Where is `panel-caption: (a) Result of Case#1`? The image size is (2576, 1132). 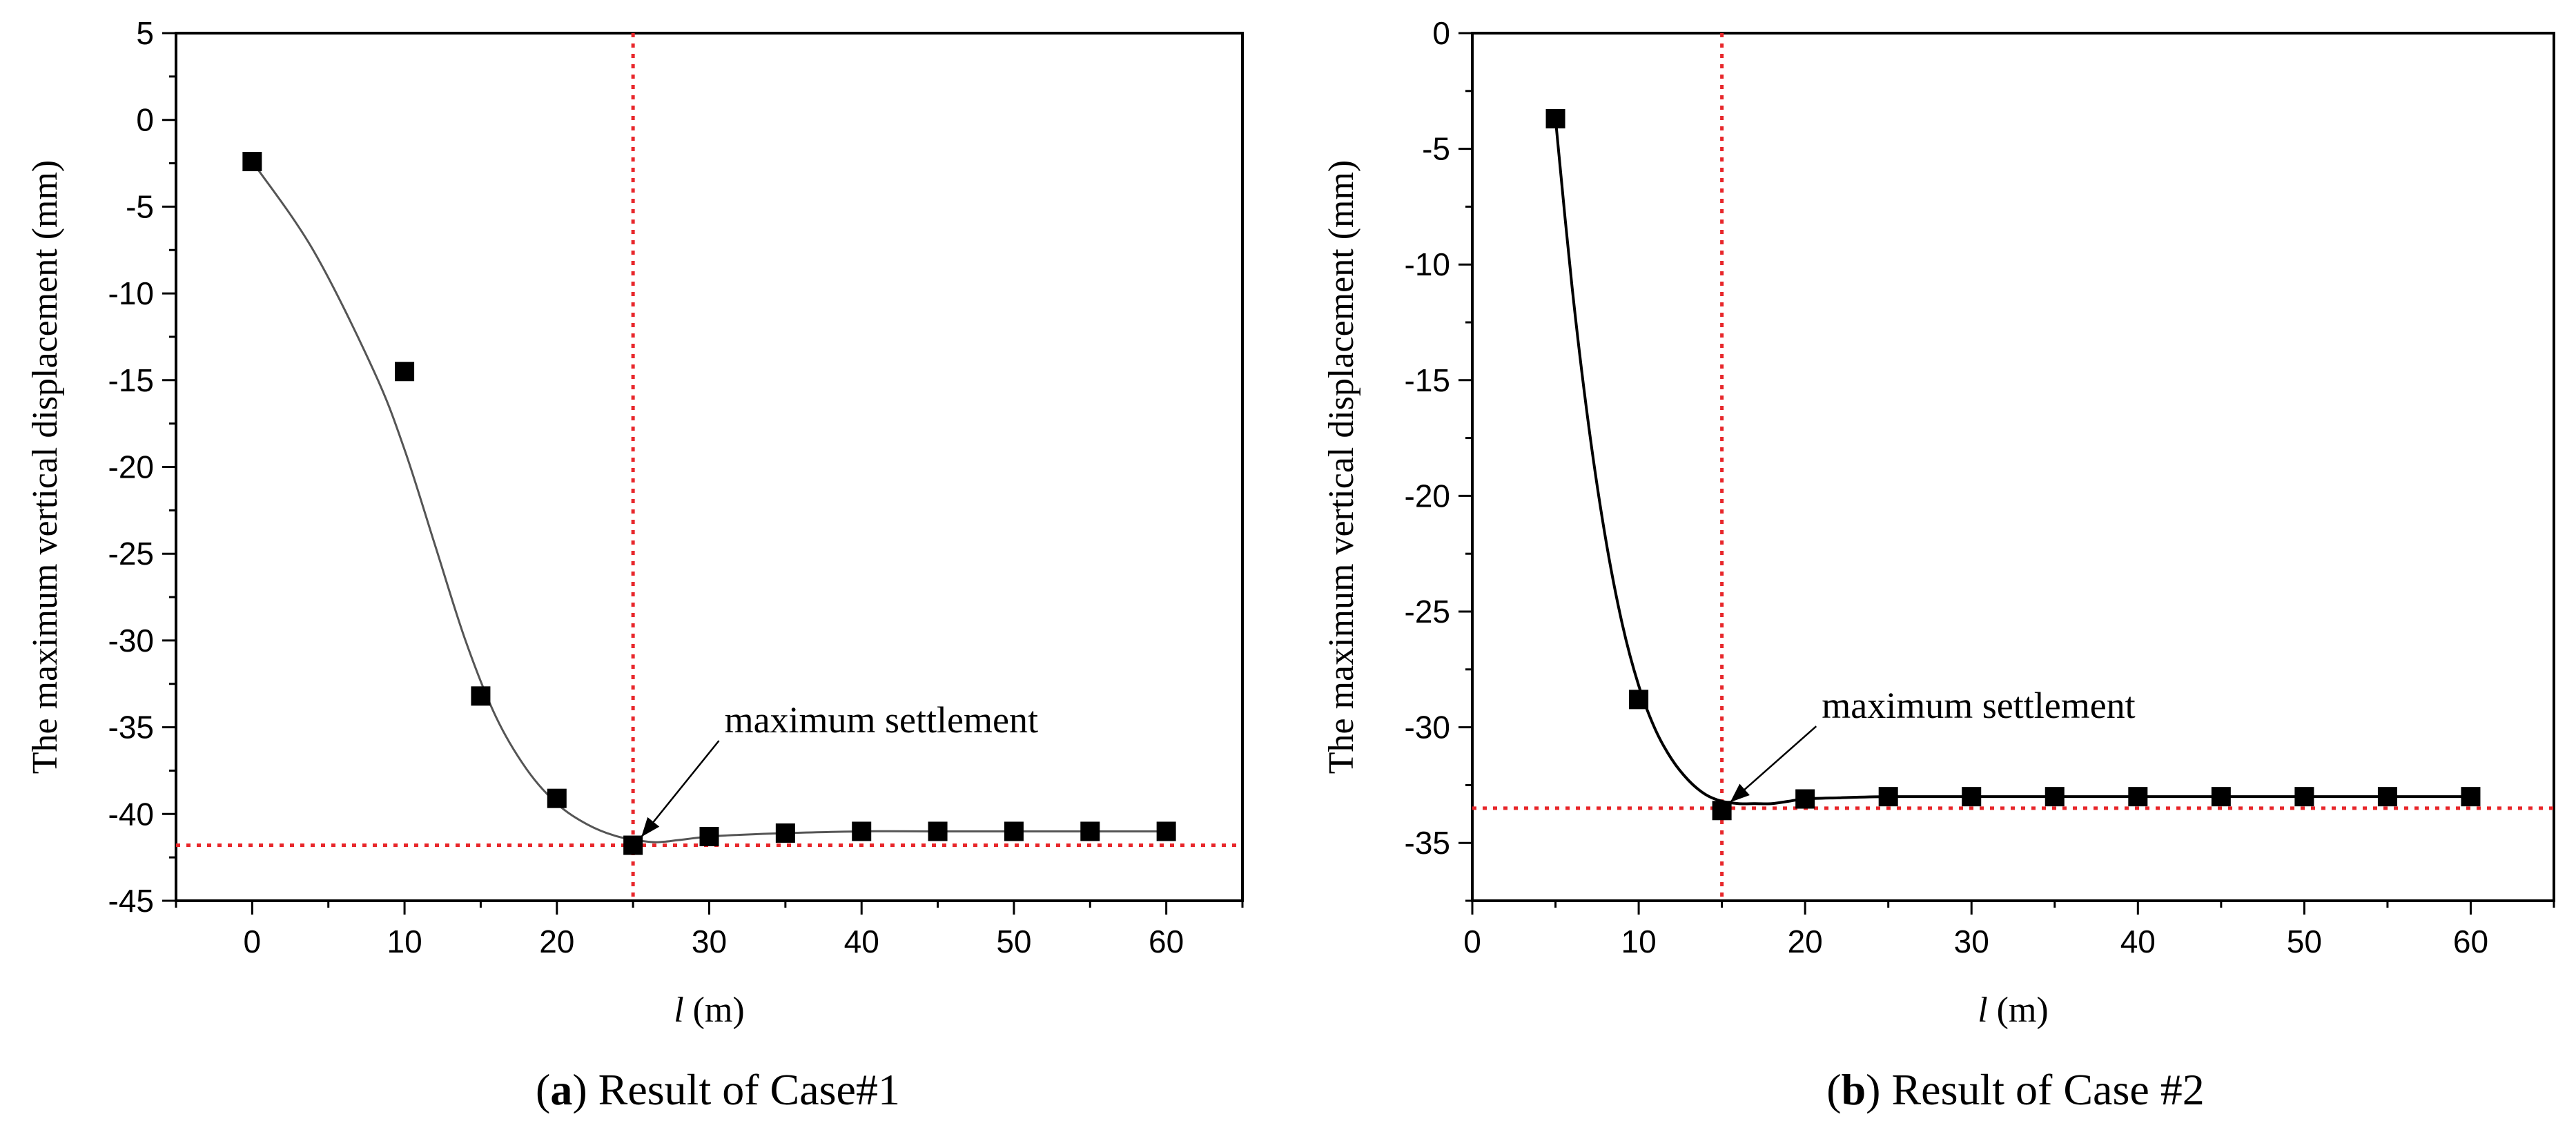
panel-caption: (a) Result of Case#1 is located at coordinates (718, 1089).